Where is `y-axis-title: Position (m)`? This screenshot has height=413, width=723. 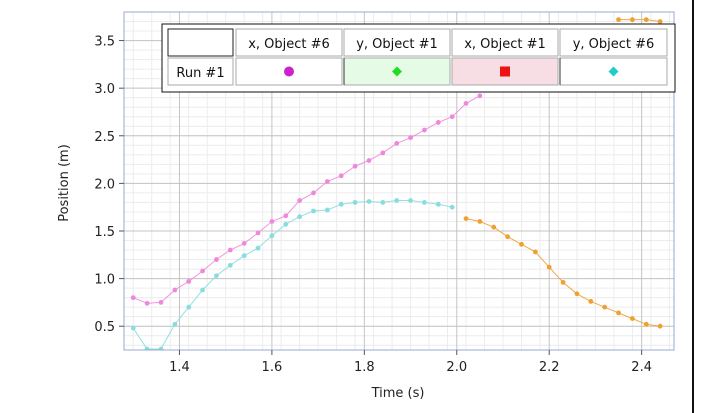 y-axis-title: Position (m) is located at coordinates (64, 183).